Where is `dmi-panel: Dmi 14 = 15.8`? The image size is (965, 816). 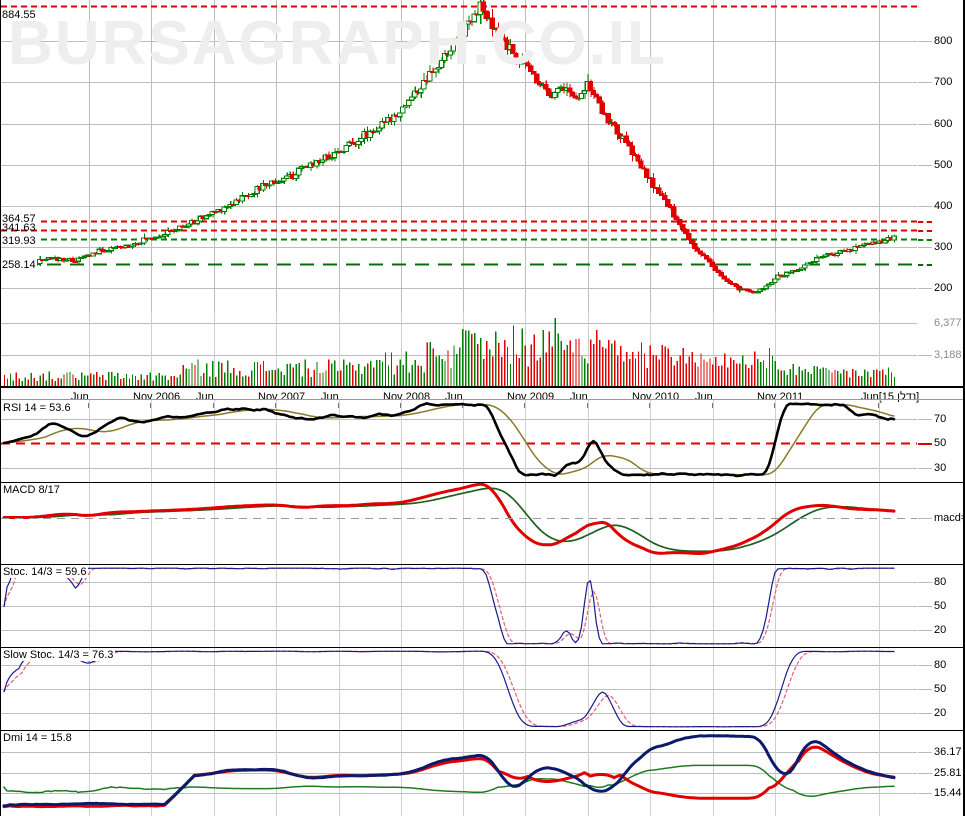
dmi-panel: Dmi 14 = 15.8 is located at coordinates (482, 773).